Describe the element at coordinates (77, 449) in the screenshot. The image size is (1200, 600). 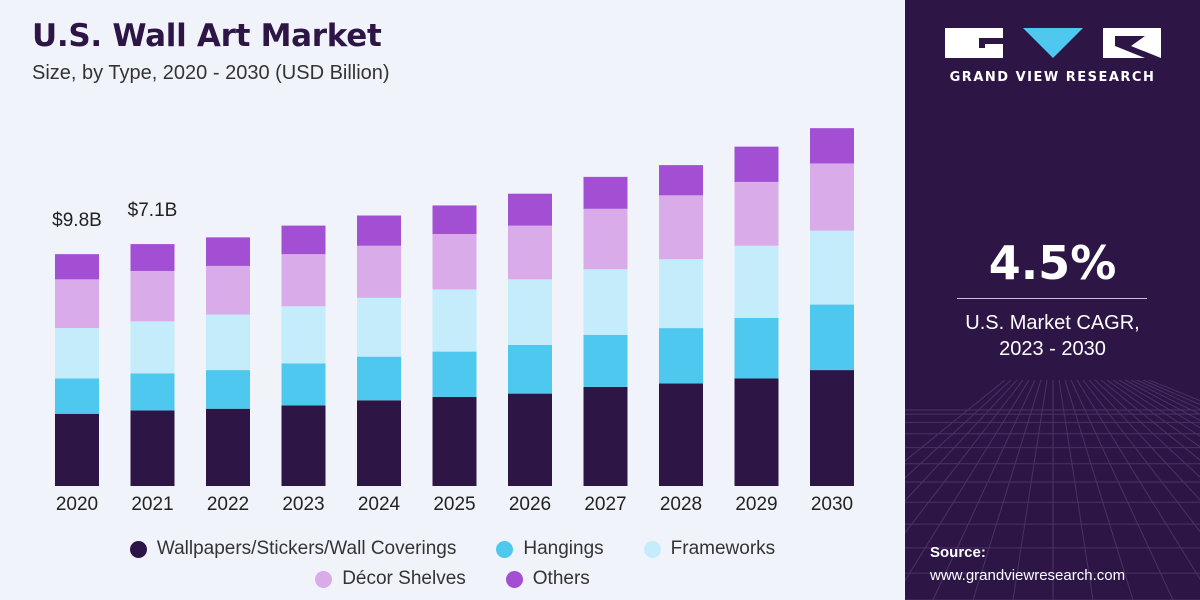
I see `bar-segment-2020-wallpapers-stickers-wall-coverings` at that location.